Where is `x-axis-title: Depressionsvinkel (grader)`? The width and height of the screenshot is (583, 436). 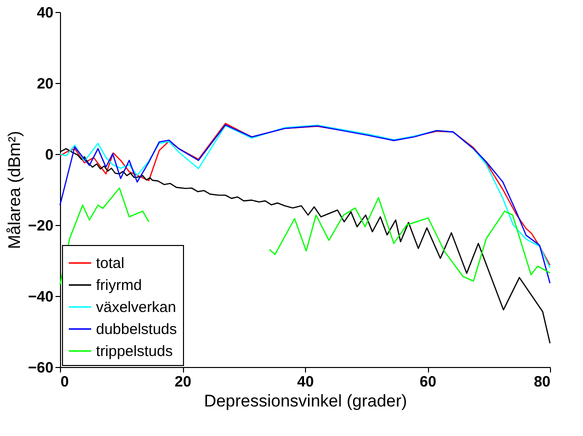 x-axis-title: Depressionsvinkel (grader) is located at coordinates (306, 401).